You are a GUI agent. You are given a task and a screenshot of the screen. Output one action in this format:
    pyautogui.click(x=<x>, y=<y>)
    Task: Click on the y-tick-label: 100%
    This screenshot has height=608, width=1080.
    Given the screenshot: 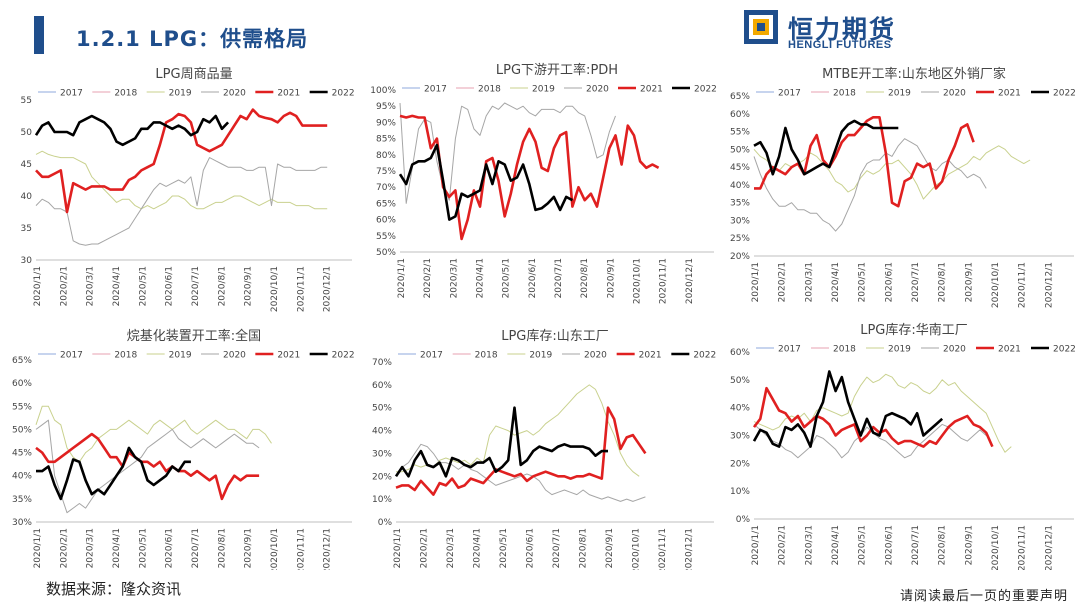 What is the action you would take?
    pyautogui.click(x=383, y=91)
    